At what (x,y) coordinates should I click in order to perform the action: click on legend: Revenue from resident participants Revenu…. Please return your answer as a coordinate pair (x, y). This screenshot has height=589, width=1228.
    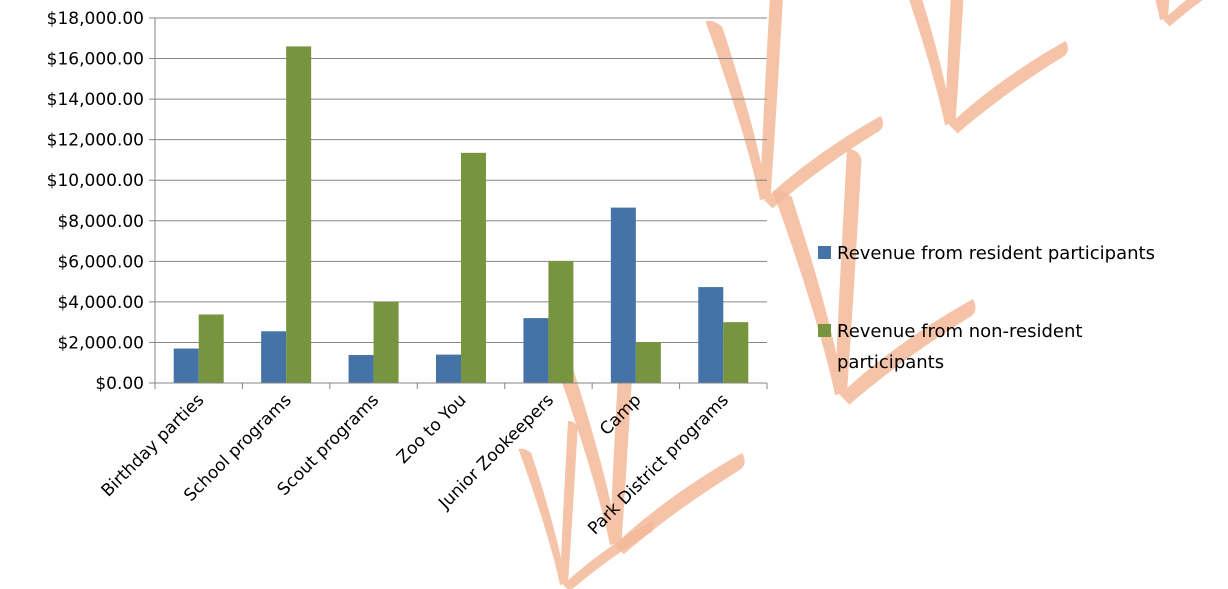
    Looking at the image, I should click on (986, 308).